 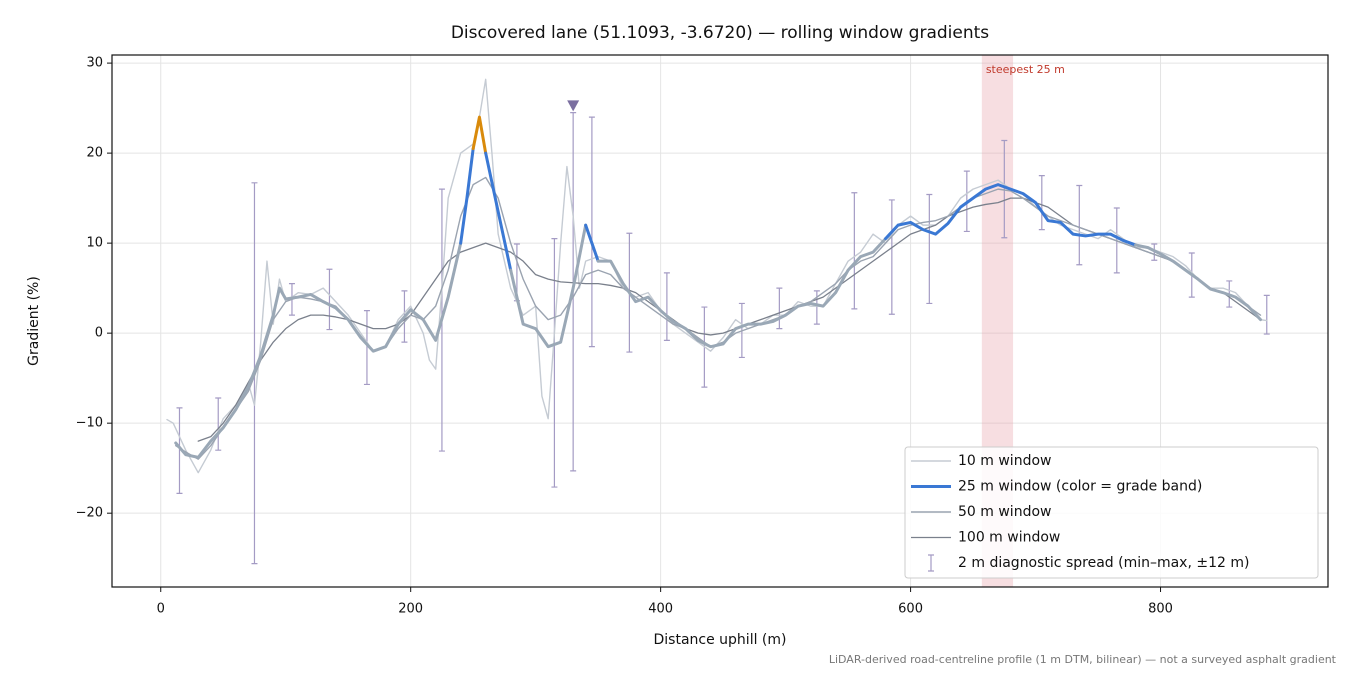 I want to click on span-label: steepest 25 m, so click(x=1025, y=69).